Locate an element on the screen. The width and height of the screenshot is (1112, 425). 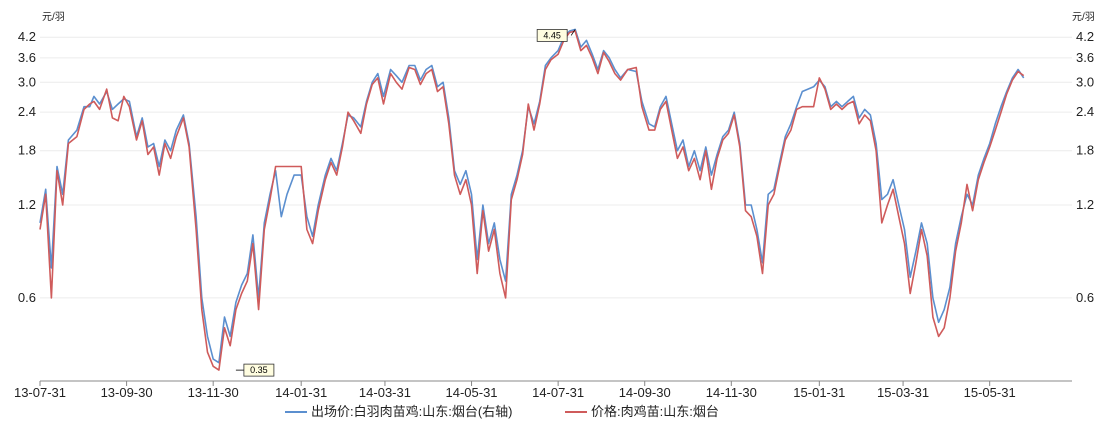
x-tick-label: 14-05-31 is located at coordinates (472, 392).